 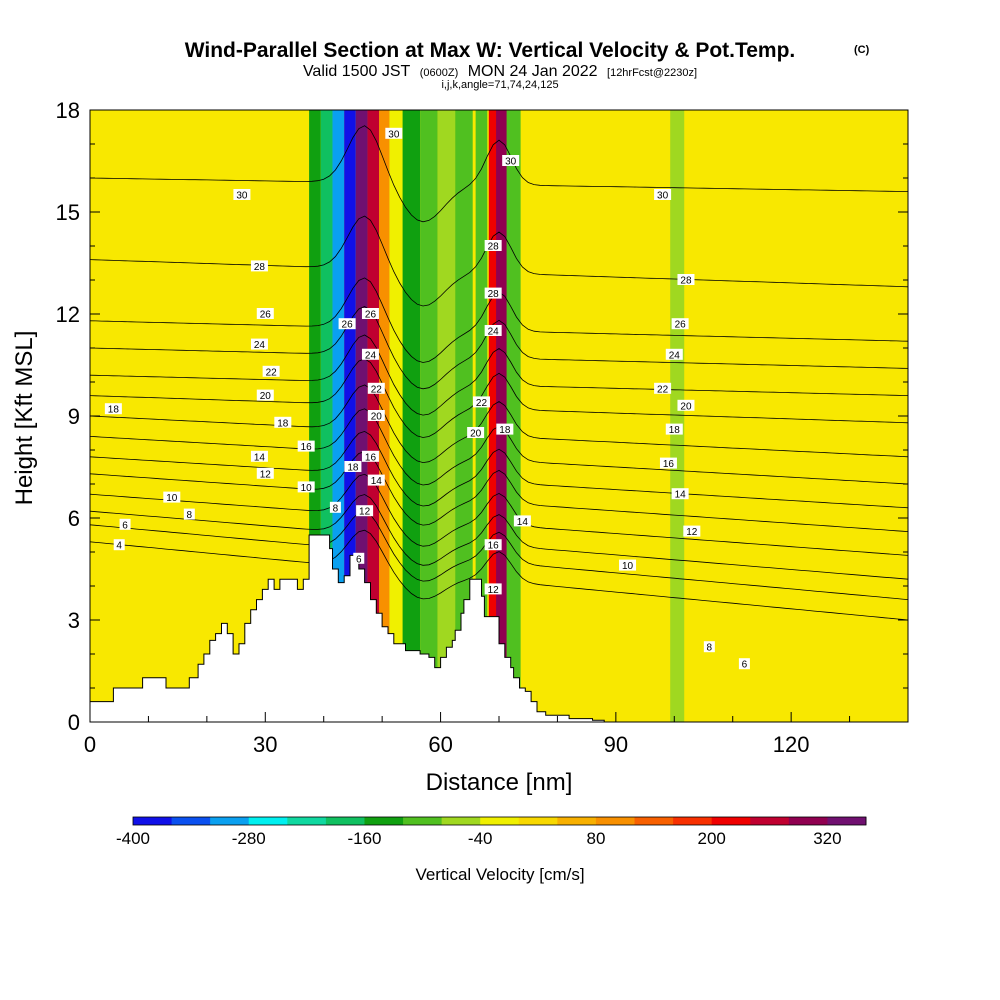 I want to click on subtitle-valid: Valid 1500 JST, so click(x=357, y=71).